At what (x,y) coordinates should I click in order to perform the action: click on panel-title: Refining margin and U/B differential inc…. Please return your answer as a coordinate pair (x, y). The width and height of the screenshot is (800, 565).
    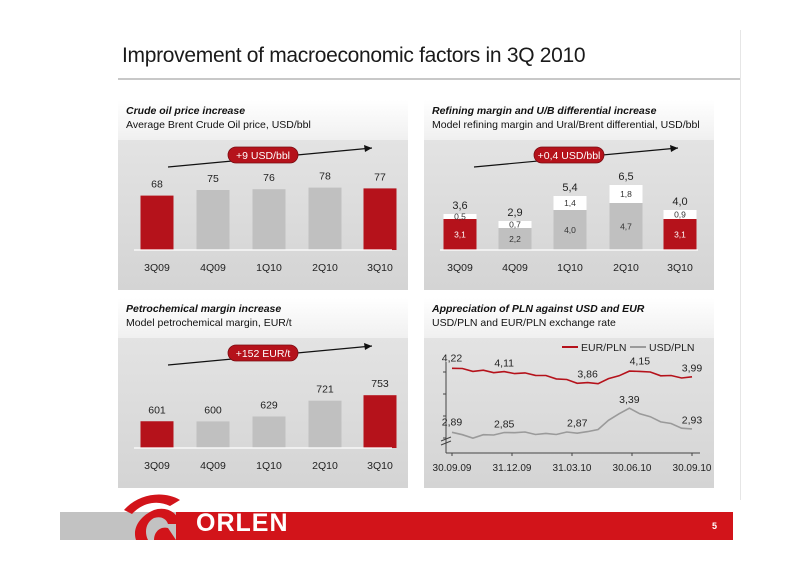
    Looking at the image, I should click on (544, 111).